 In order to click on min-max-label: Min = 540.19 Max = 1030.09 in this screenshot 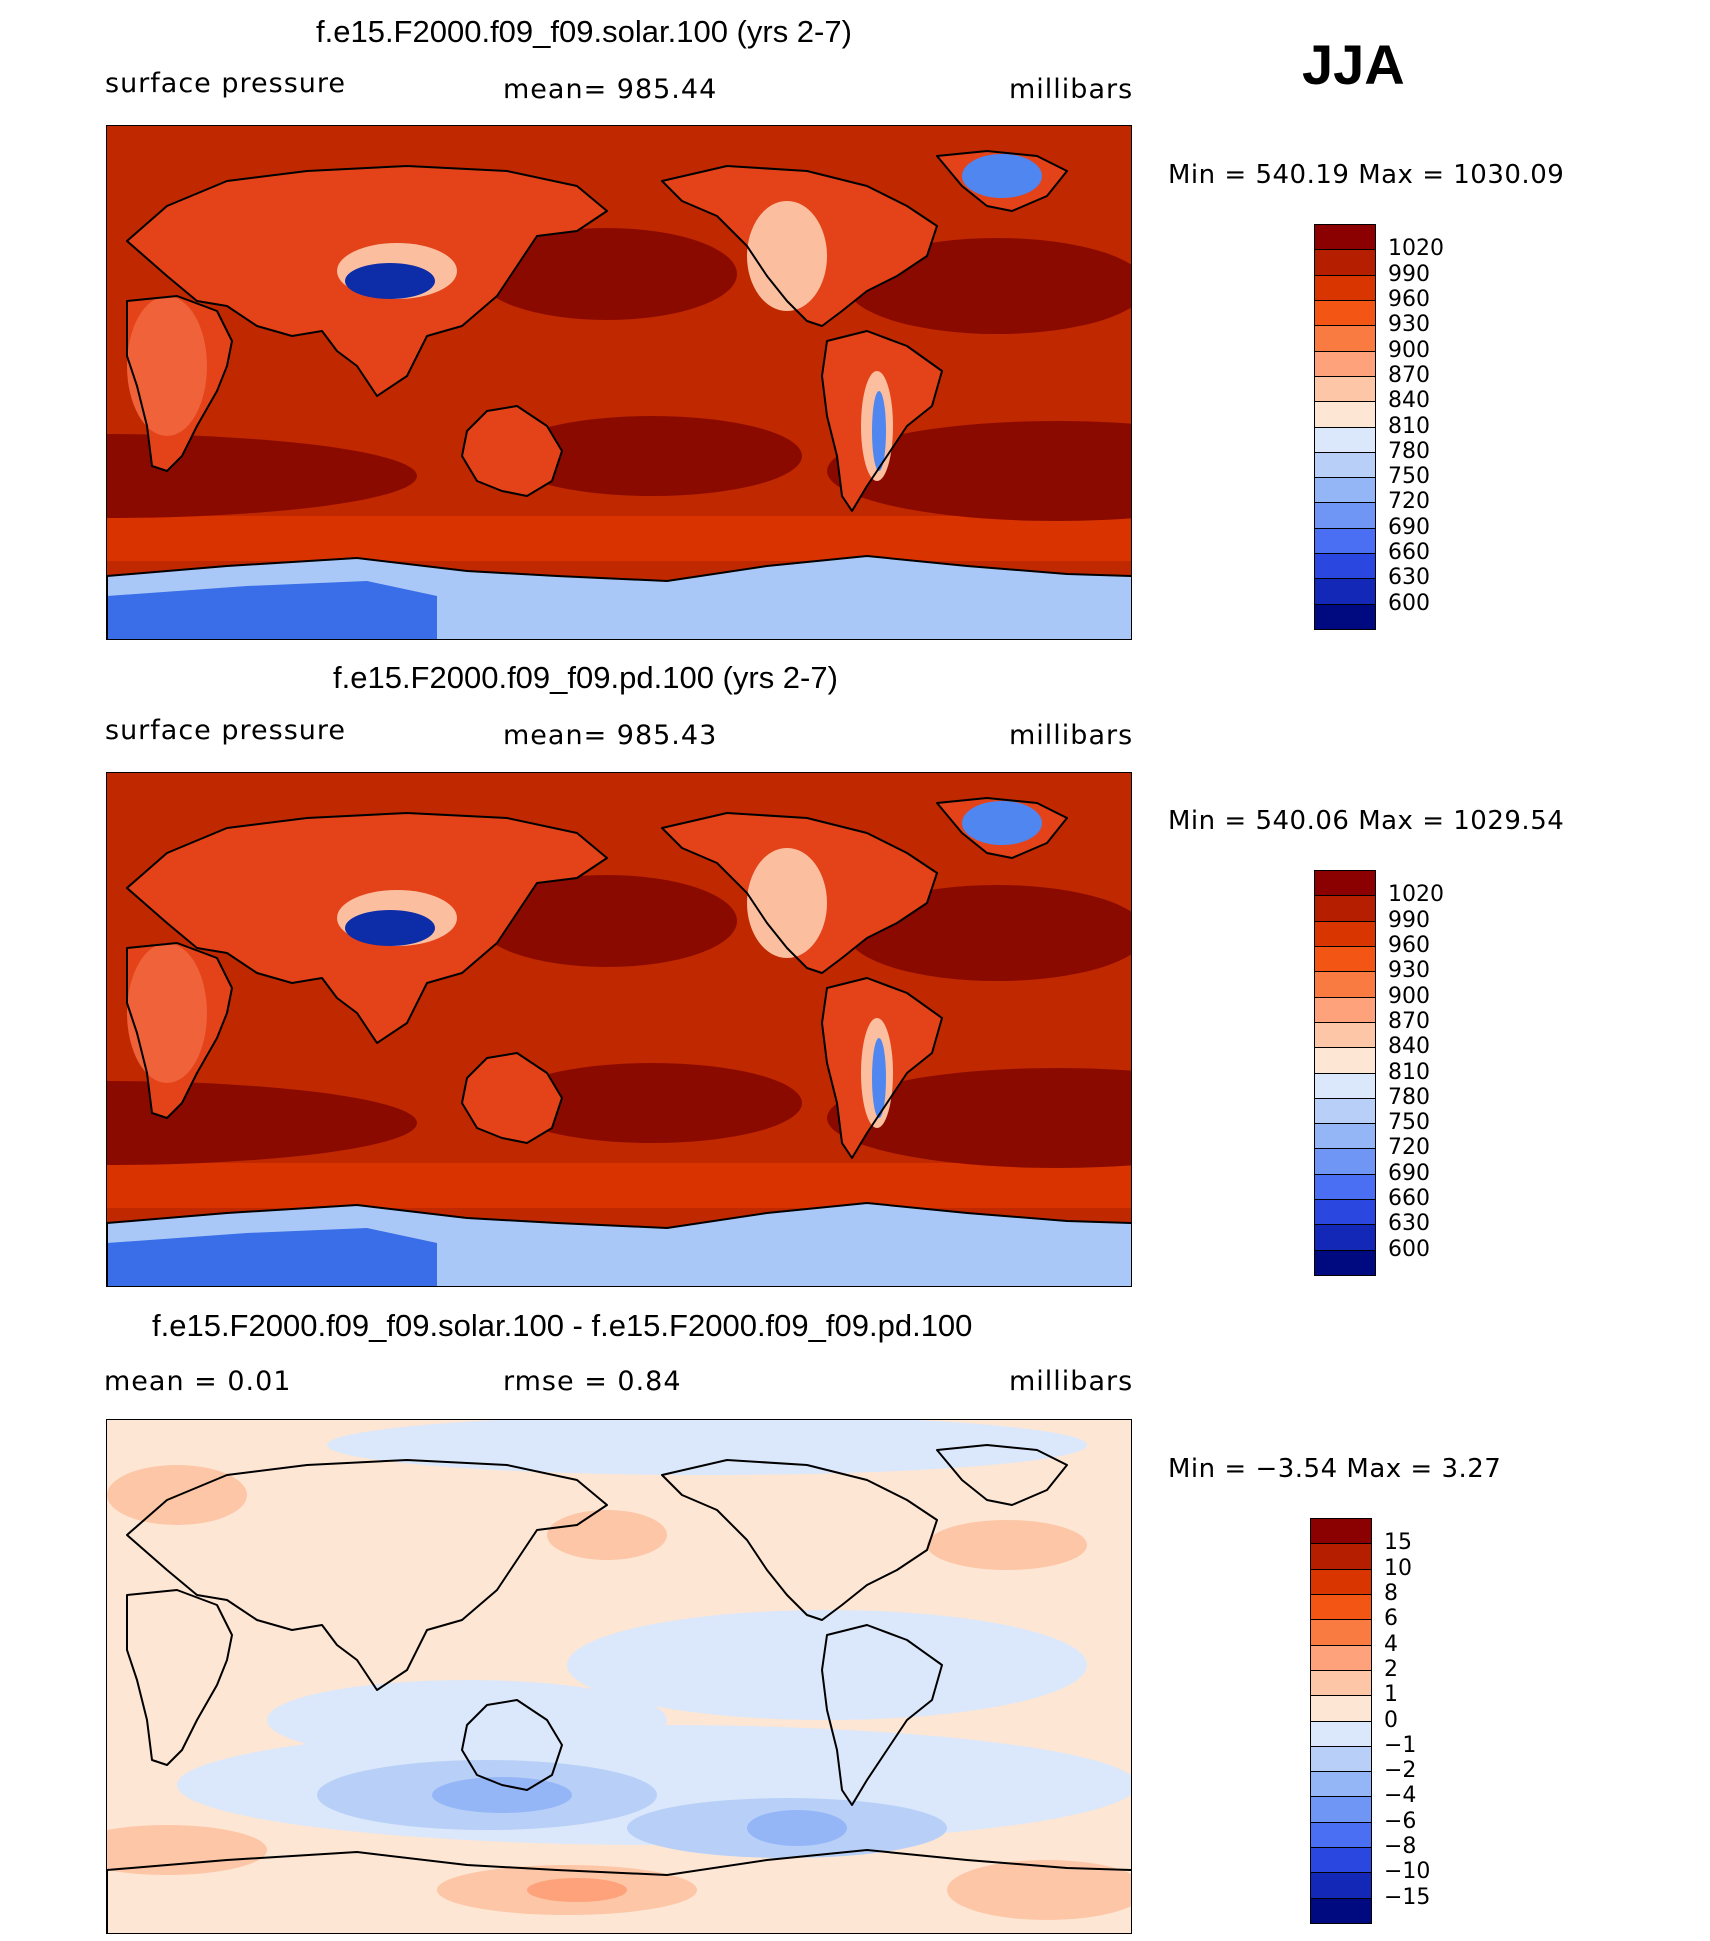, I will do `click(1366, 175)`.